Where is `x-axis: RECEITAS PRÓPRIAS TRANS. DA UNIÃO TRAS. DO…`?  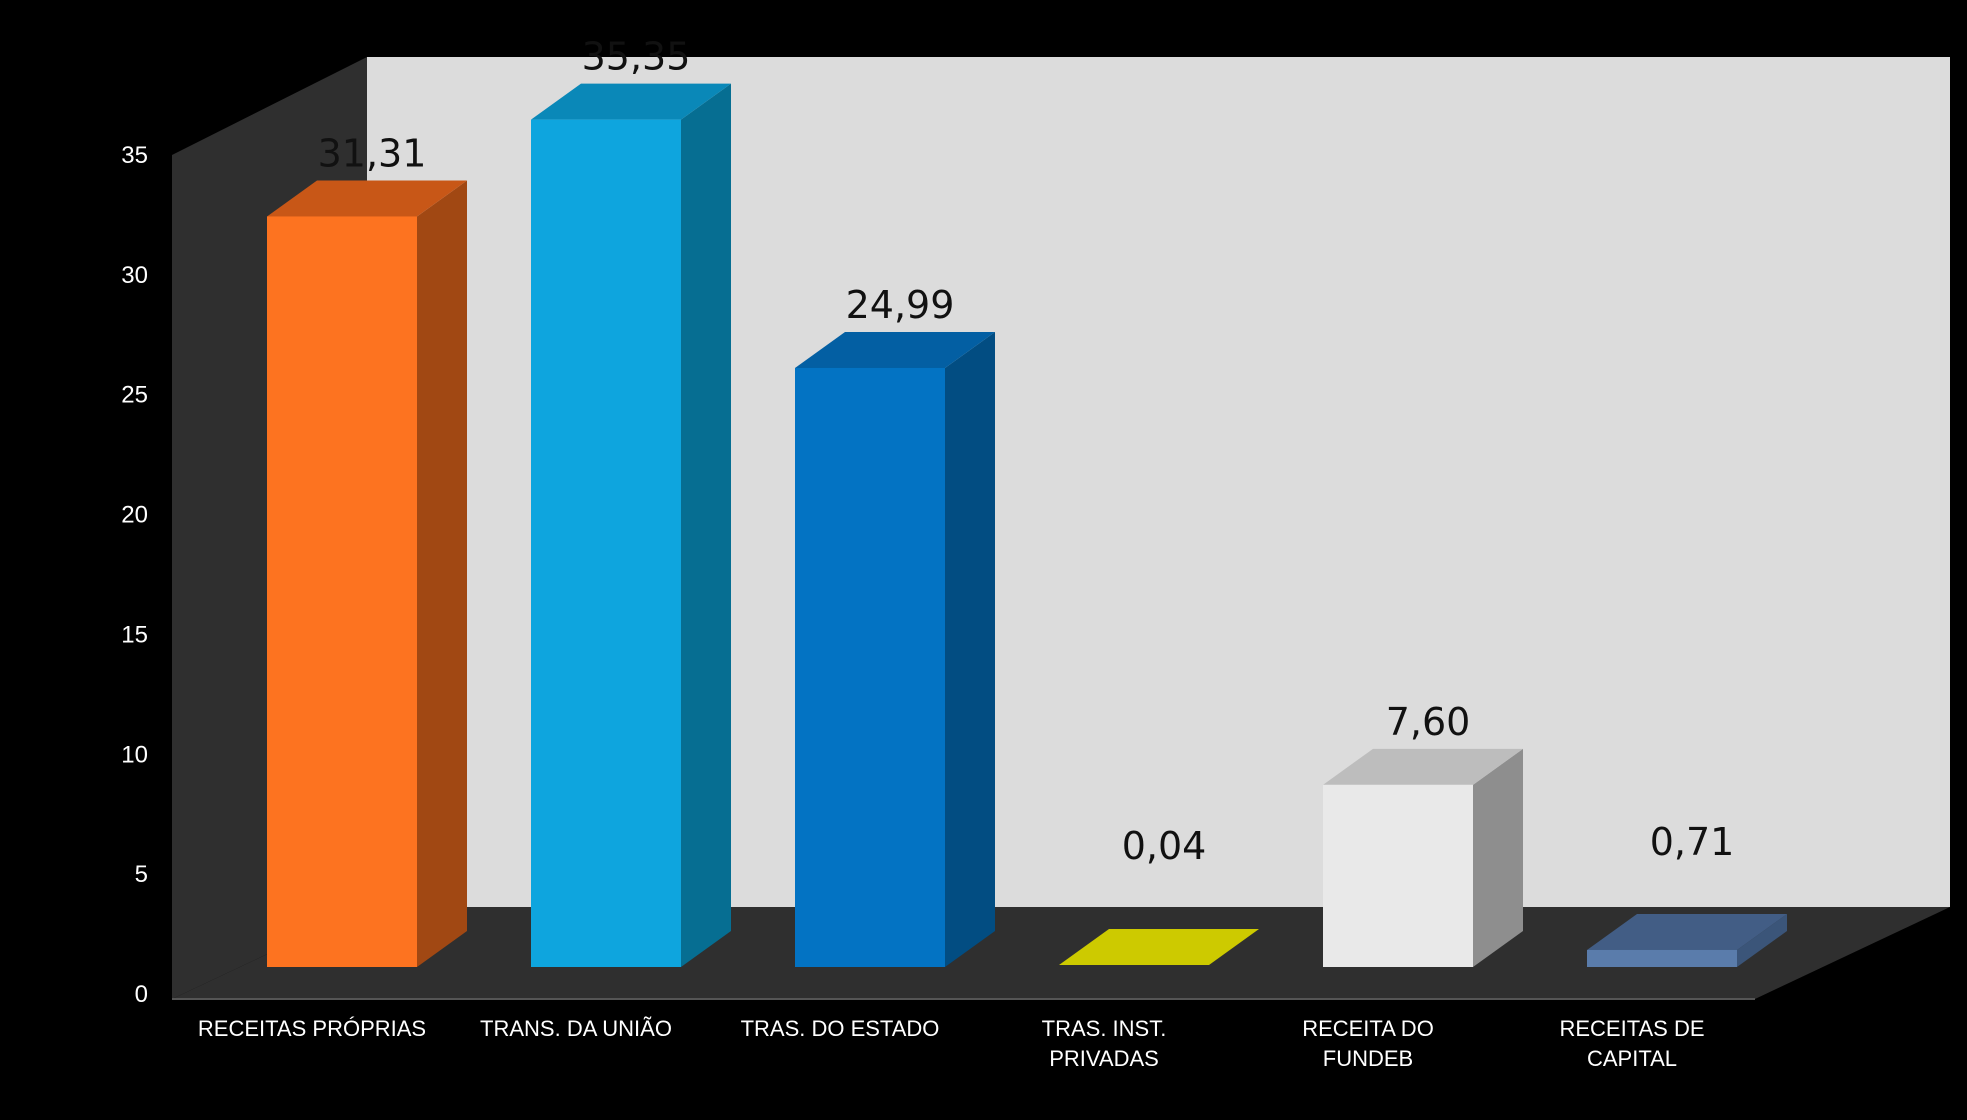 x-axis: RECEITAS PRÓPRIAS TRANS. DA UNIÃO TRAS. DO… is located at coordinates (951, 1043).